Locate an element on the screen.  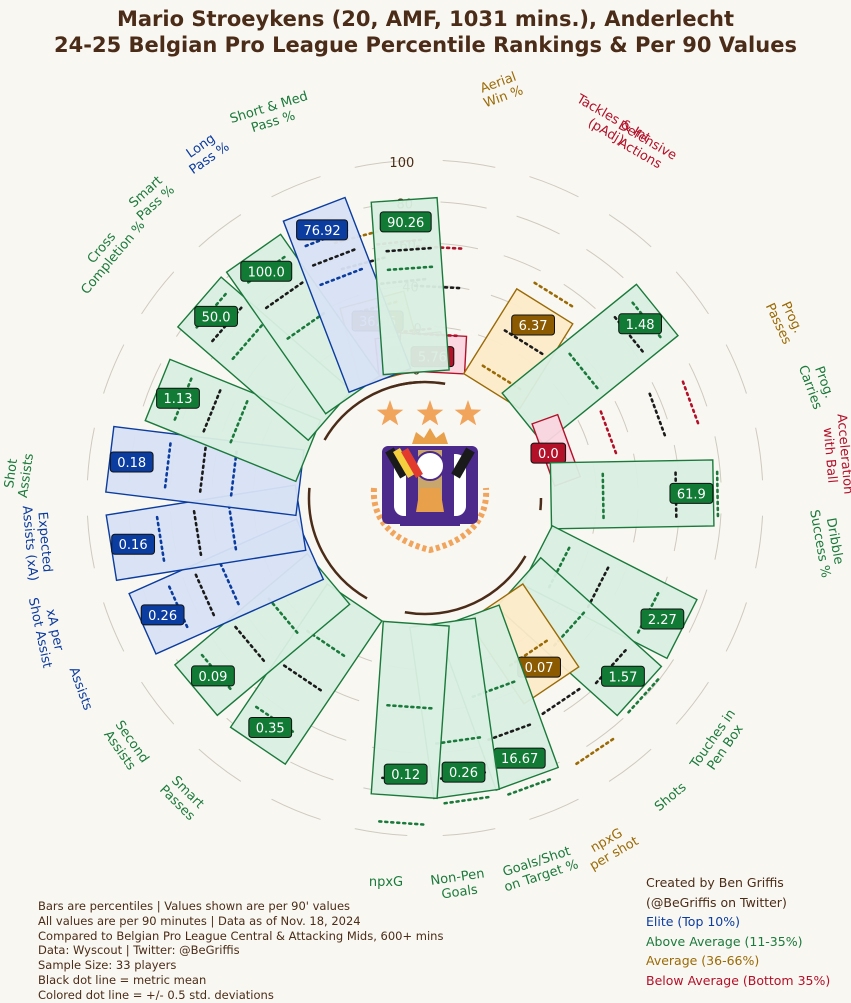
metric-bar: 2.27 is located at coordinates (609, 592).